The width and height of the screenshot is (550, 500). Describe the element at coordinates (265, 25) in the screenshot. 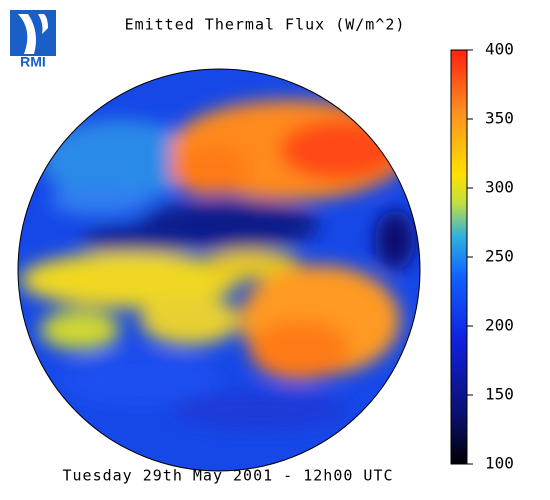

I see `title: Emitted Thermal Flux (W/m^2)` at that location.